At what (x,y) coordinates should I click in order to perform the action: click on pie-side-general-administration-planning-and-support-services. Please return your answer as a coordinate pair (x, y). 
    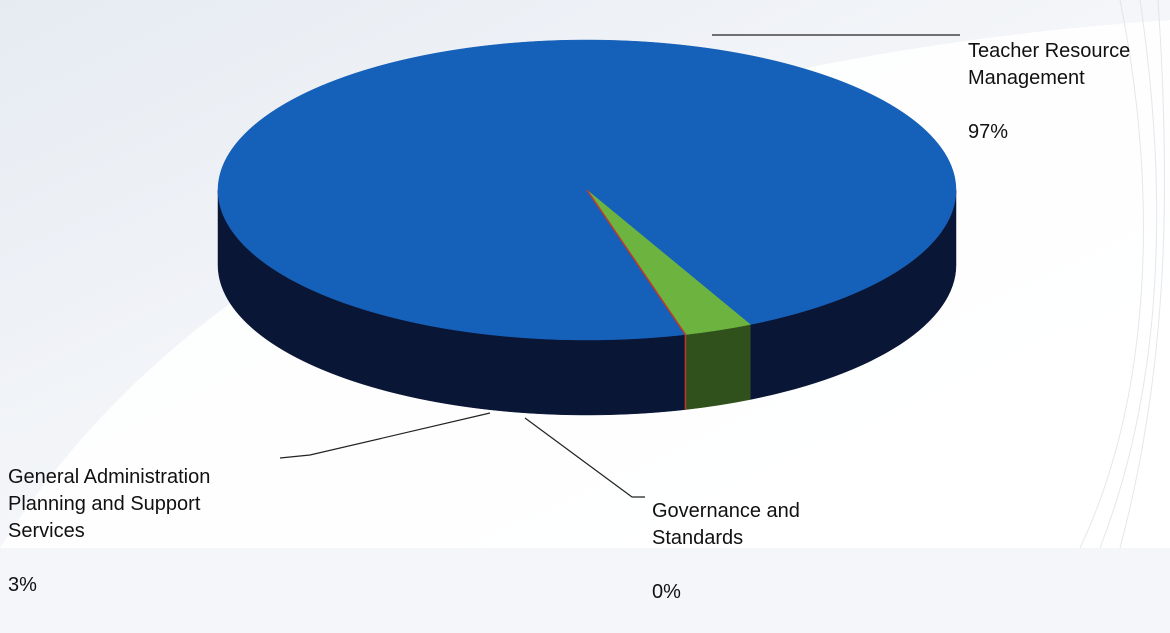
    Looking at the image, I should click on (718, 367).